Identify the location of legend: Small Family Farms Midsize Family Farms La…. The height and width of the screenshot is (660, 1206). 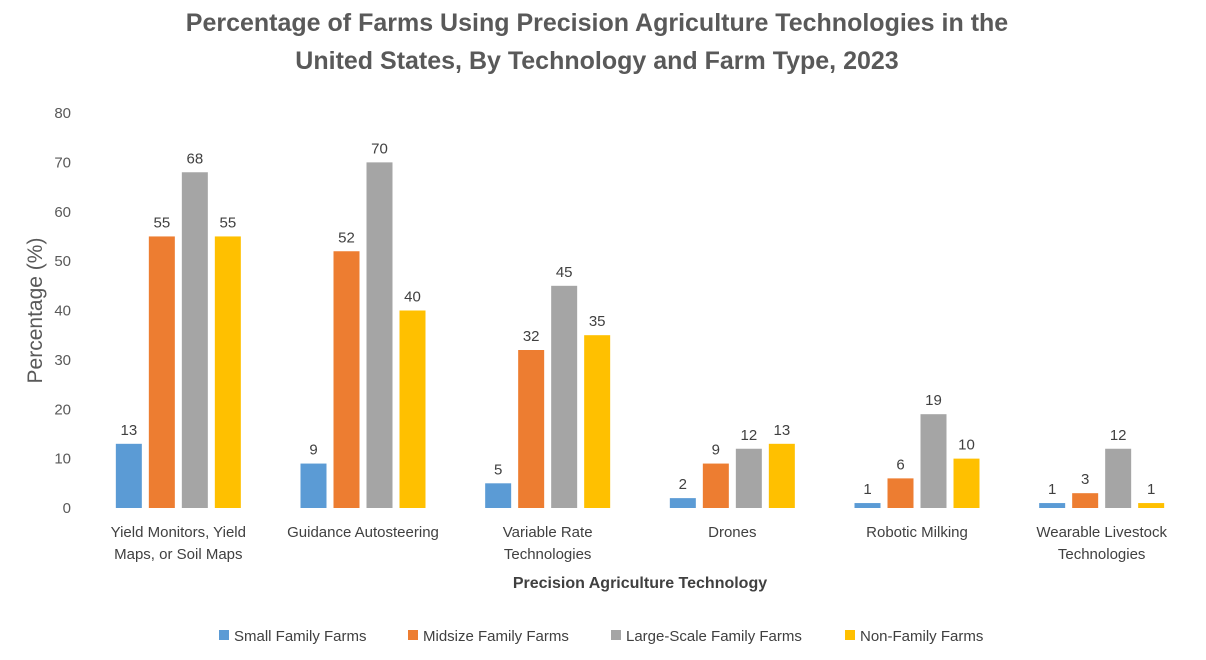
(601, 636).